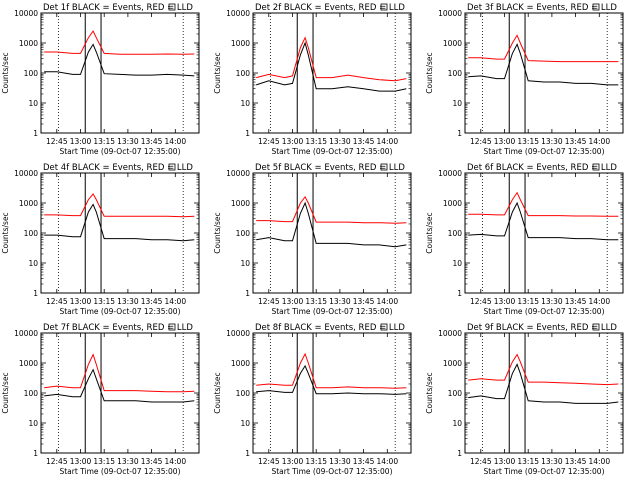 The height and width of the screenshot is (480, 640). What do you see at coordinates (542, 168) in the screenshot?
I see `chart-title: Det 6f BLACK = Events, RED = LLD` at bounding box center [542, 168].